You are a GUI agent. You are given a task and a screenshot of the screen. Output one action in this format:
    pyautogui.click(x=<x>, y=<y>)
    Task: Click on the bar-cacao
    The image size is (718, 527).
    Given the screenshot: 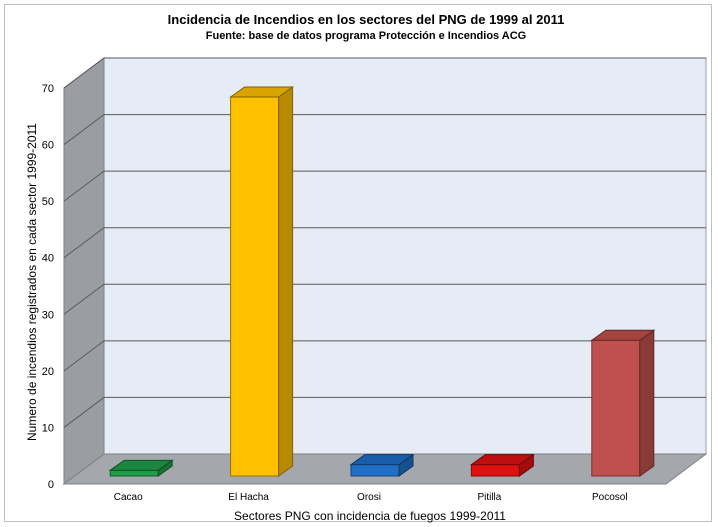 What is the action you would take?
    pyautogui.click(x=141, y=468)
    